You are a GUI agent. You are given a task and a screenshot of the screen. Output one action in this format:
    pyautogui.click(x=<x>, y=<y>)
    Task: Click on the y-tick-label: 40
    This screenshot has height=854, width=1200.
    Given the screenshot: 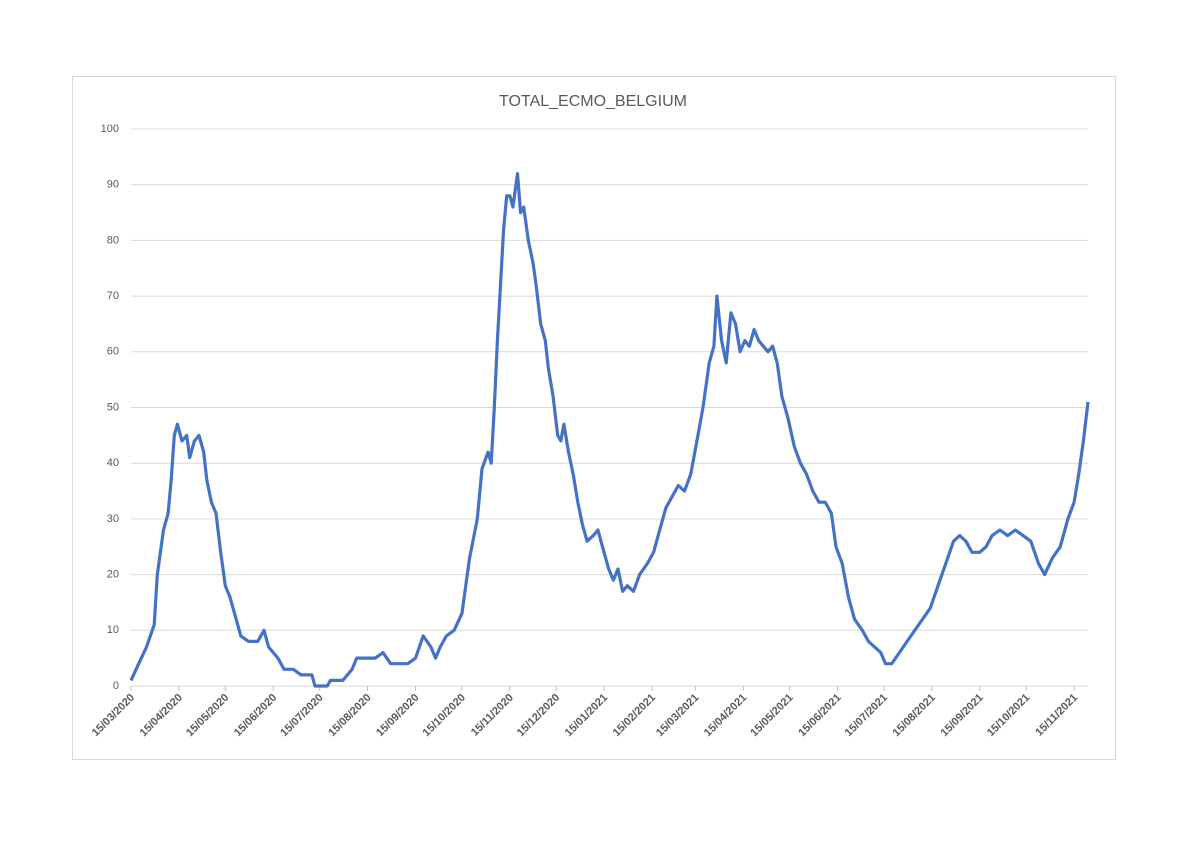 What is the action you would take?
    pyautogui.click(x=113, y=463)
    